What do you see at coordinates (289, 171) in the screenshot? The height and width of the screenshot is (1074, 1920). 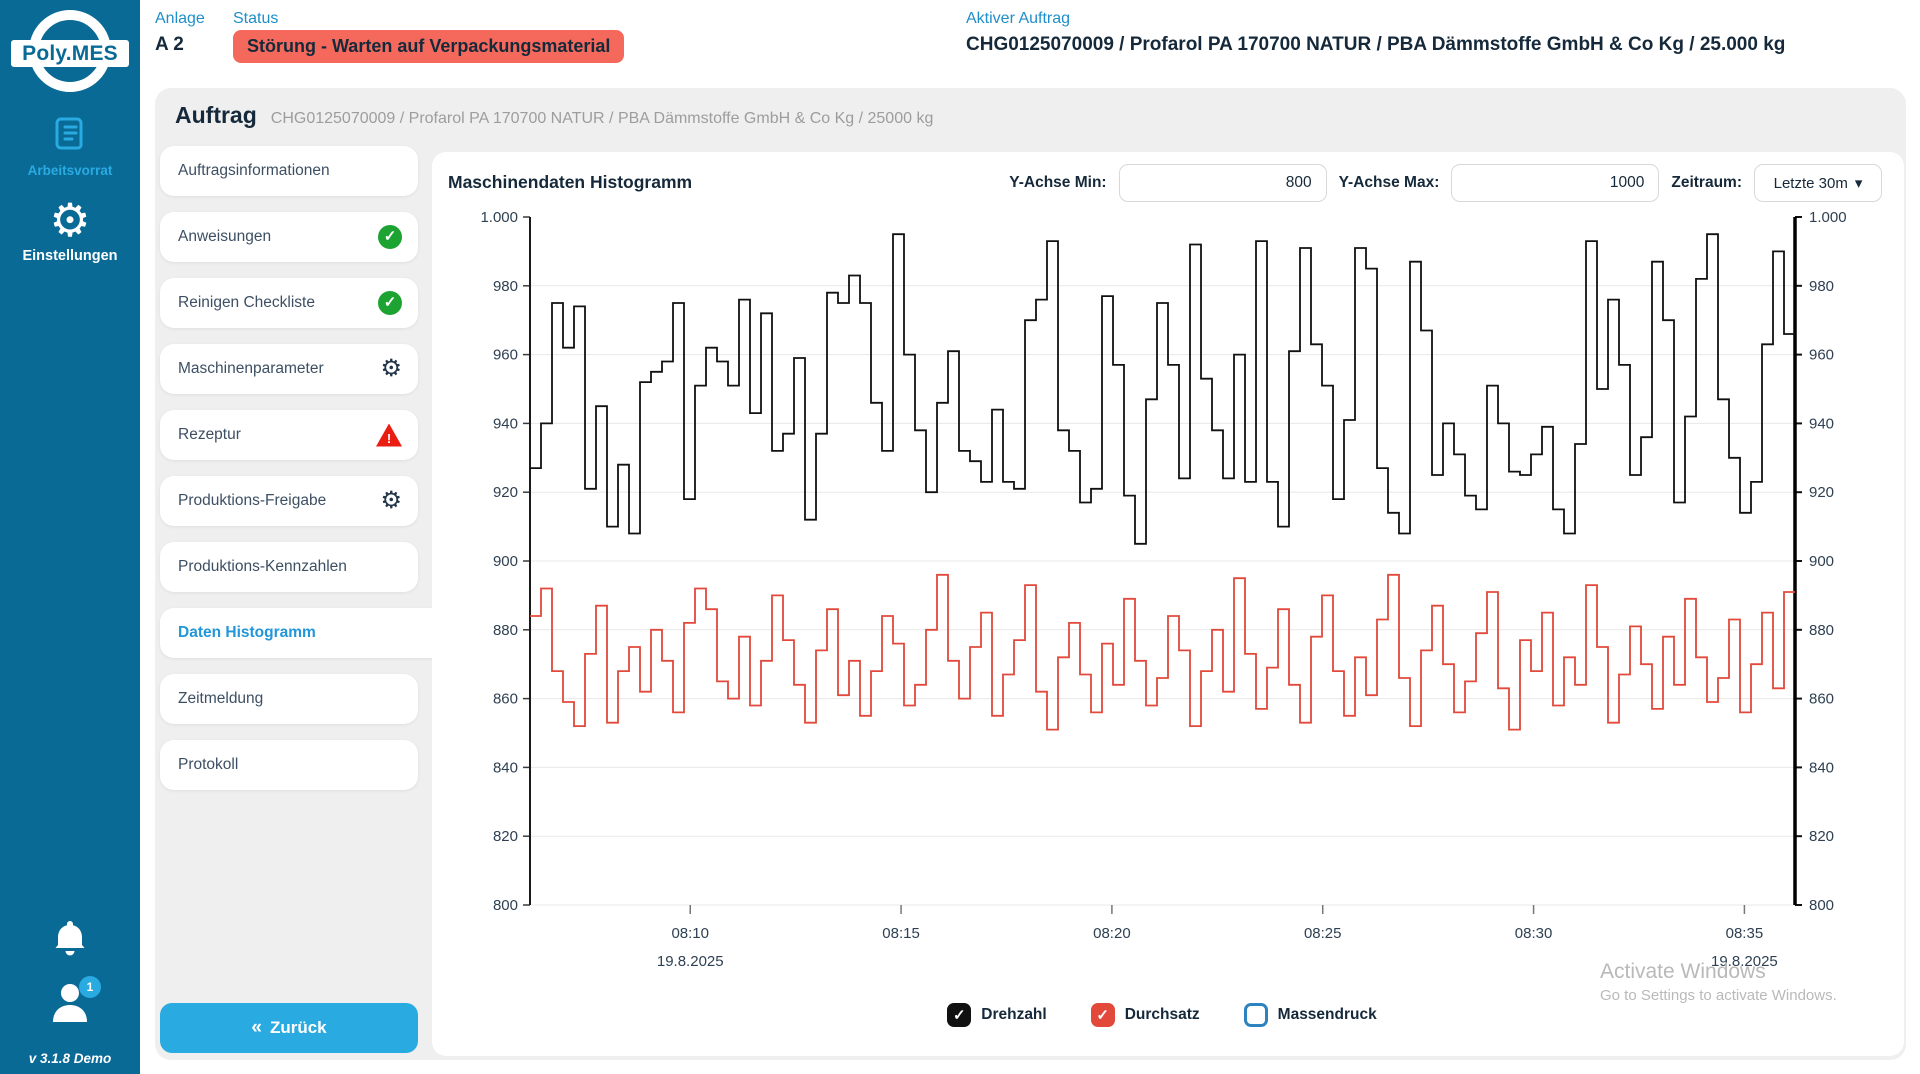 I see `nav-item-auftragsinformationen: Auftragsinformationen` at bounding box center [289, 171].